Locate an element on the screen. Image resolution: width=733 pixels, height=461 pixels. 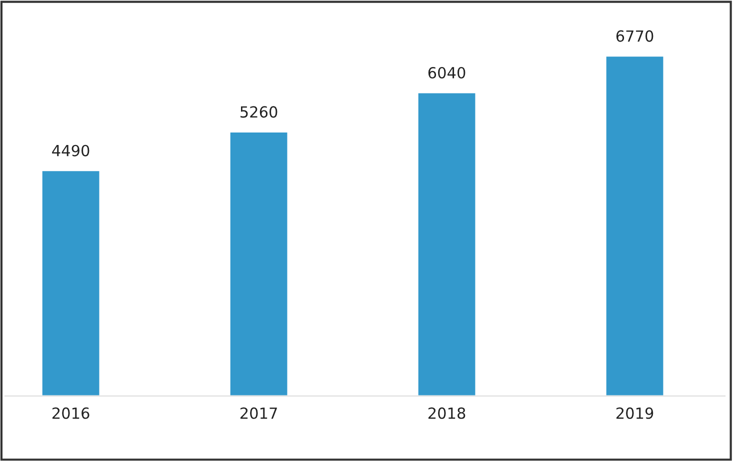
data-label: 5260 is located at coordinates (259, 112).